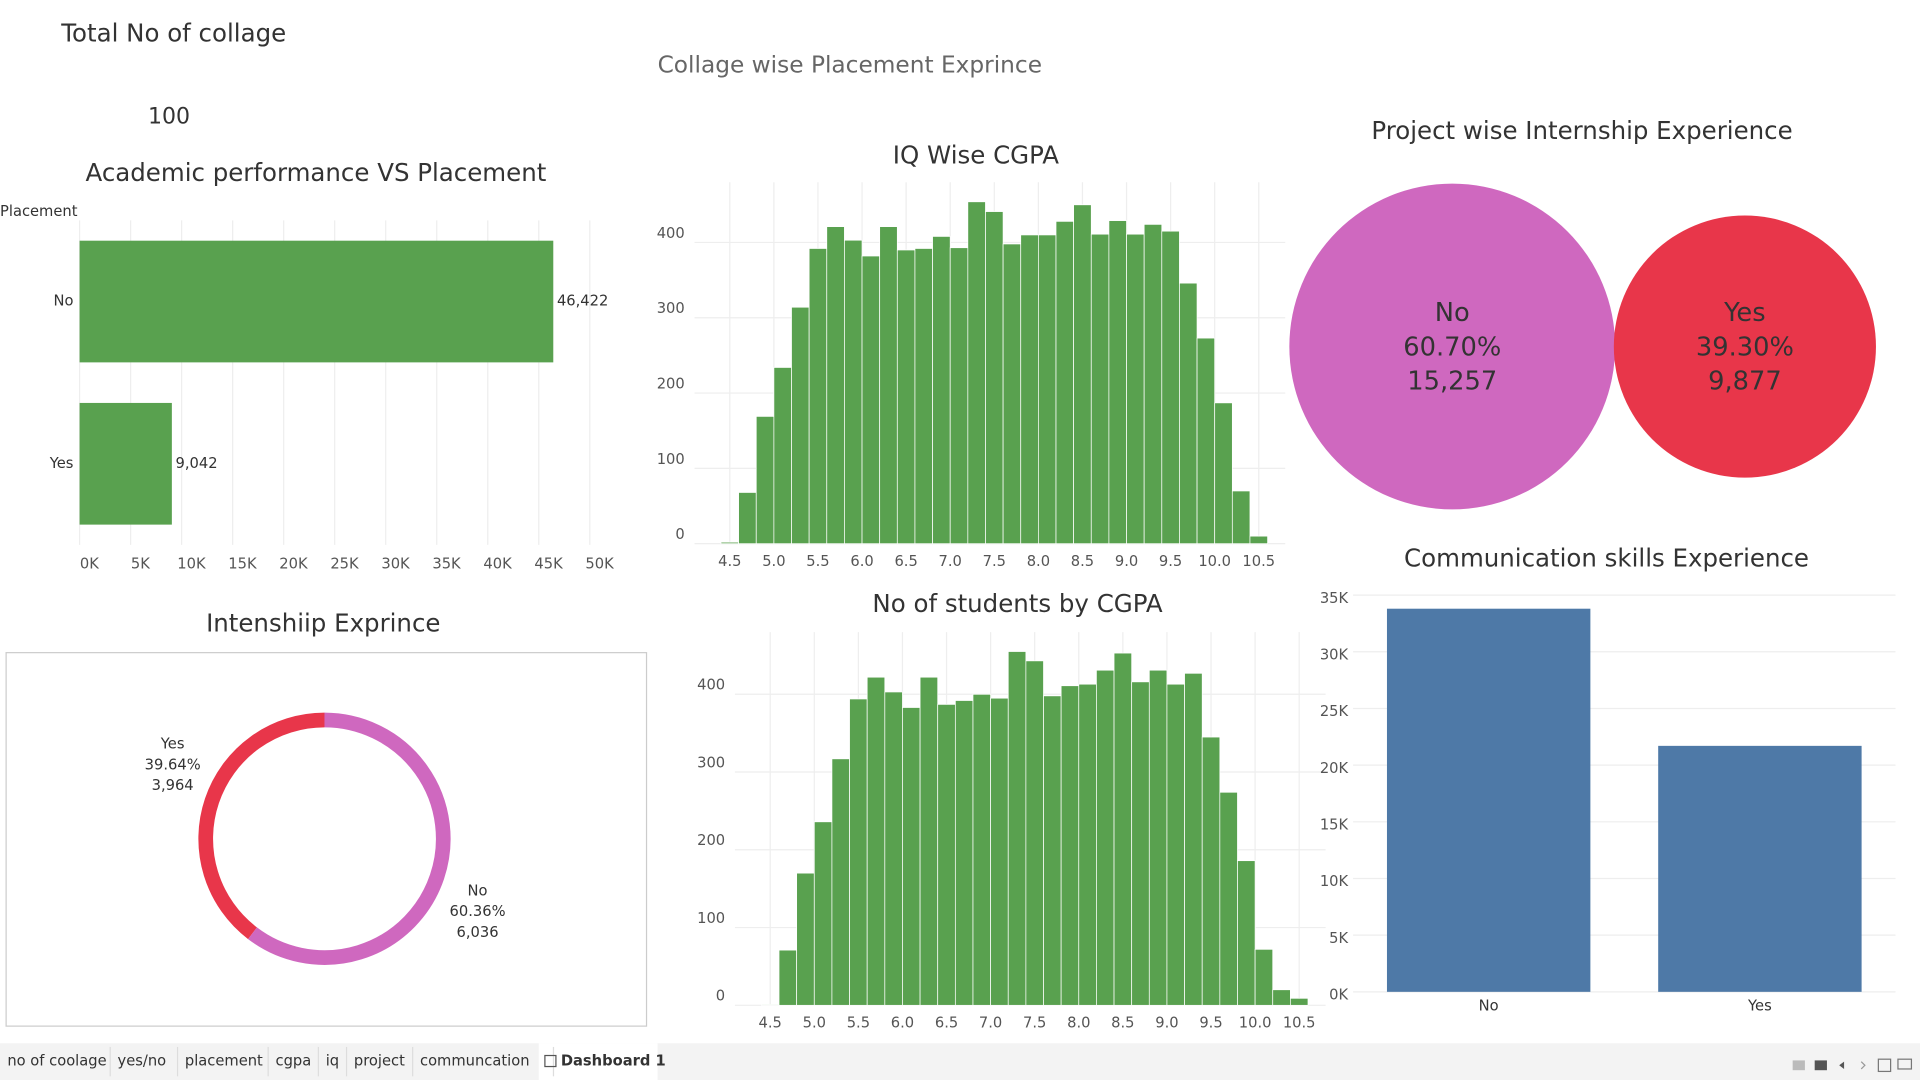 The width and height of the screenshot is (1920, 1080). What do you see at coordinates (395, 563) in the screenshot?
I see `x-tick-label: 30K` at bounding box center [395, 563].